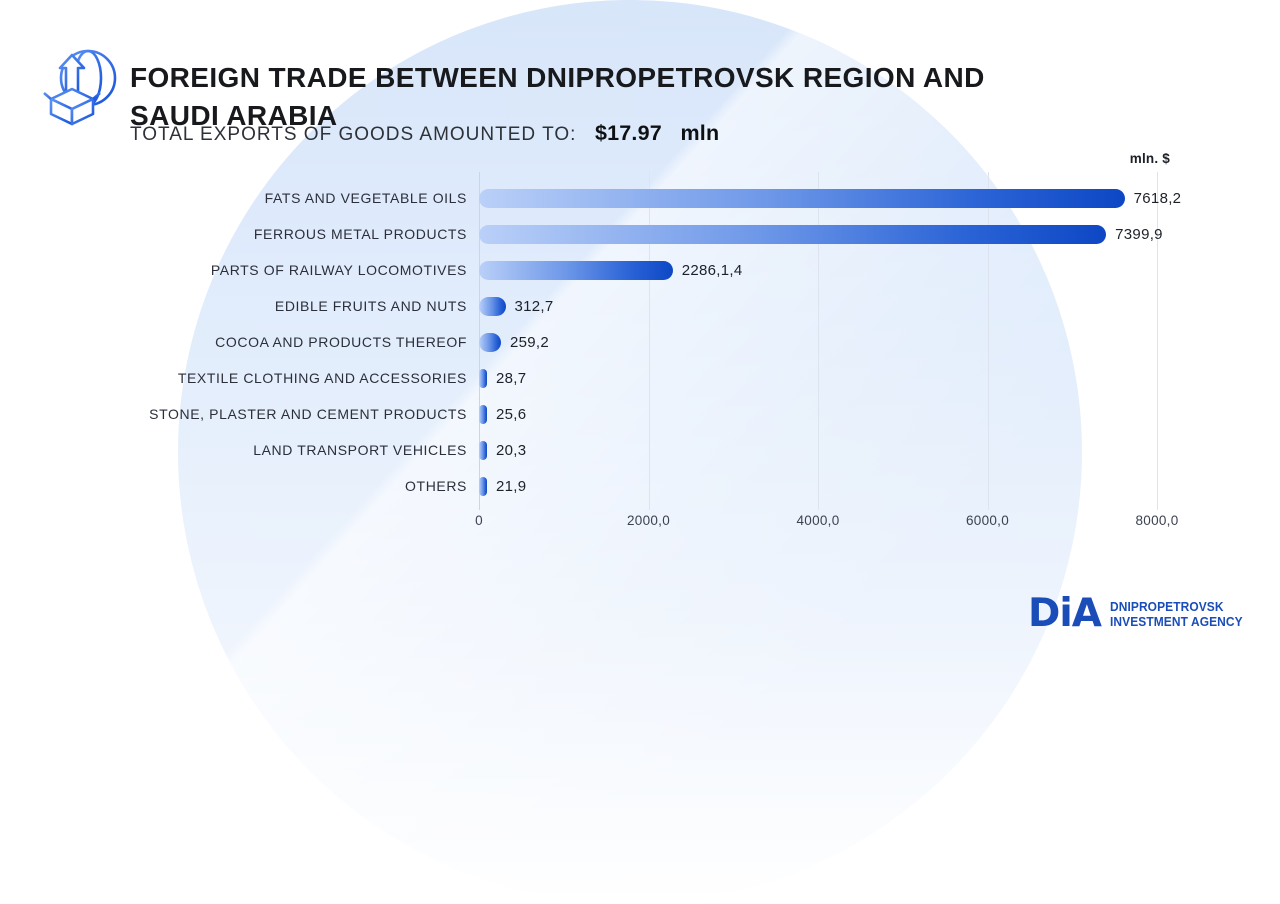  I want to click on x-tick-label: 0, so click(479, 520).